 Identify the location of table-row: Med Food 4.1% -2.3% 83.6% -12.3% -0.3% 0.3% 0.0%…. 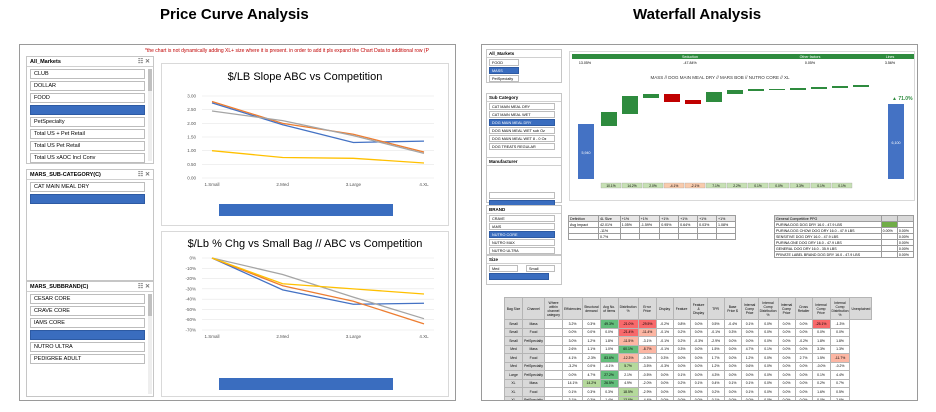
(688, 358).